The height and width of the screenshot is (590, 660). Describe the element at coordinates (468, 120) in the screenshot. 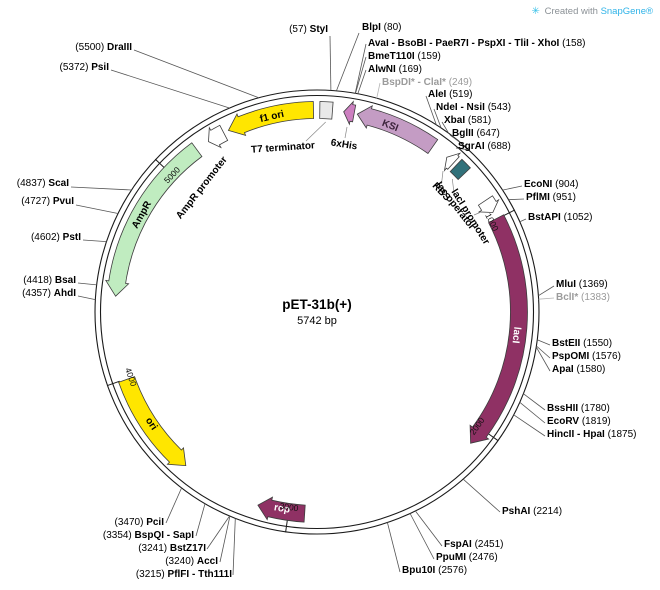

I see `site-label-xbai: XbaI (581)` at that location.